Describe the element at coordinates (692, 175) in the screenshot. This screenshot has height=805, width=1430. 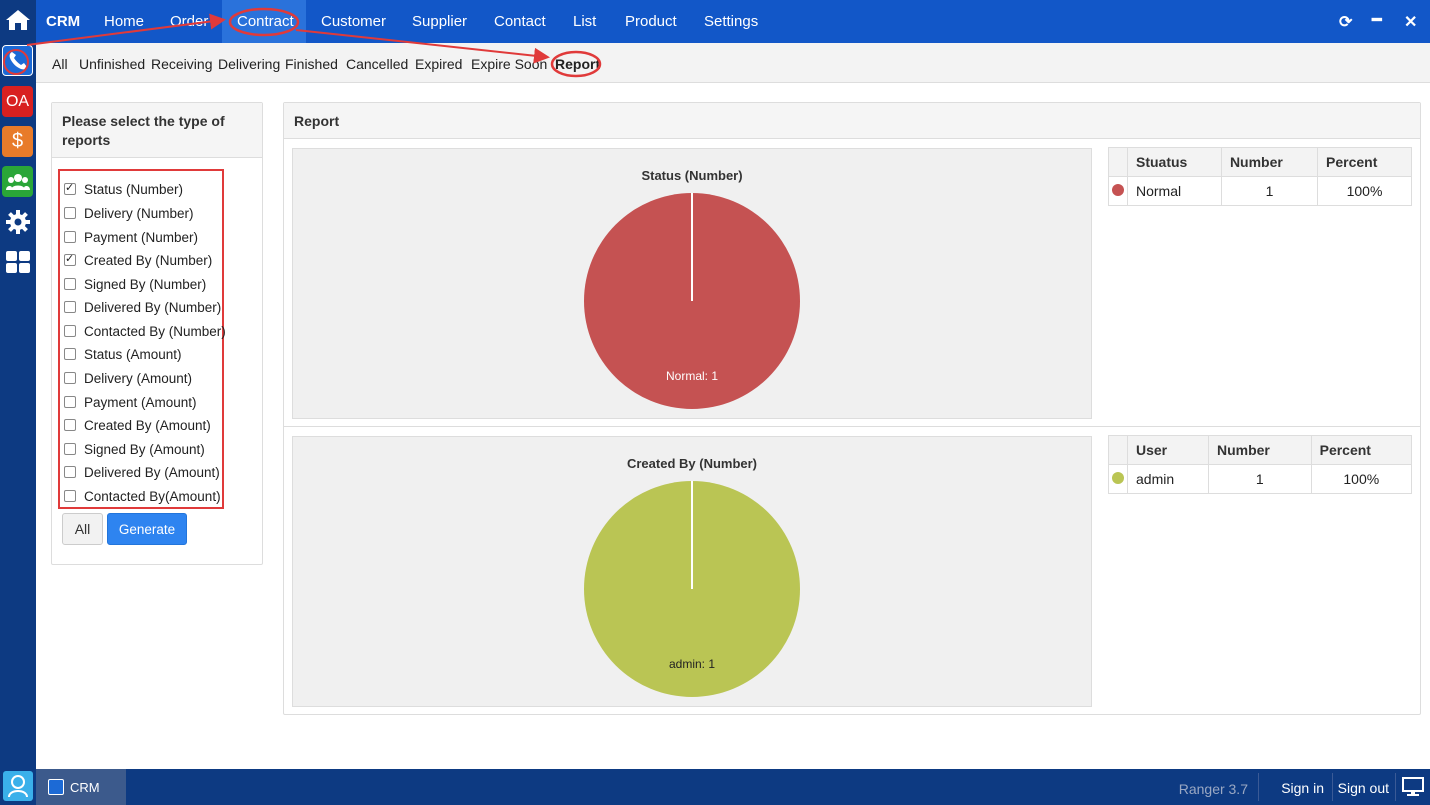
I see `chart-title: Status (Number)` at that location.